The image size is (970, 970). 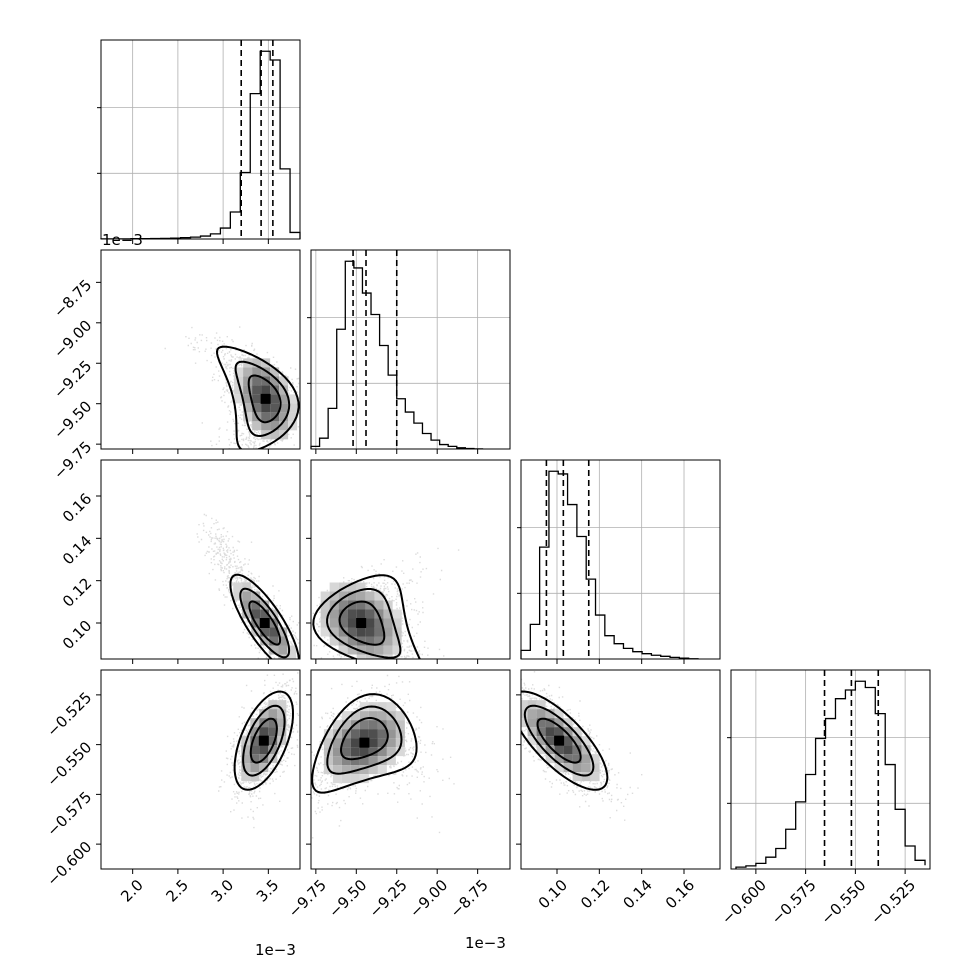 I want to click on x-tick-label: −0.550, so click(x=844, y=902).